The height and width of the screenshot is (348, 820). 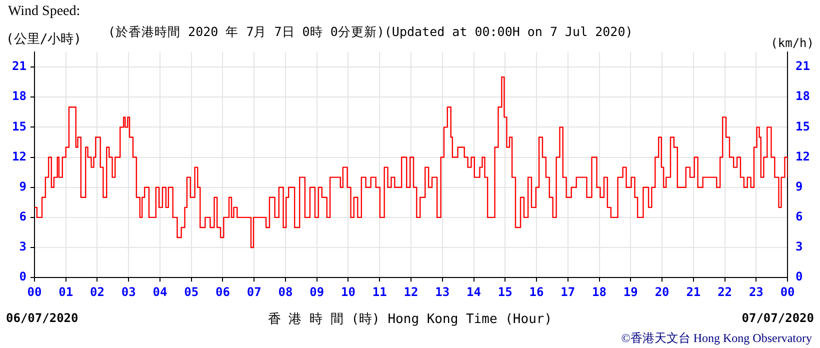 What do you see at coordinates (19, 156) in the screenshot?
I see `y-tick-label: 12` at bounding box center [19, 156].